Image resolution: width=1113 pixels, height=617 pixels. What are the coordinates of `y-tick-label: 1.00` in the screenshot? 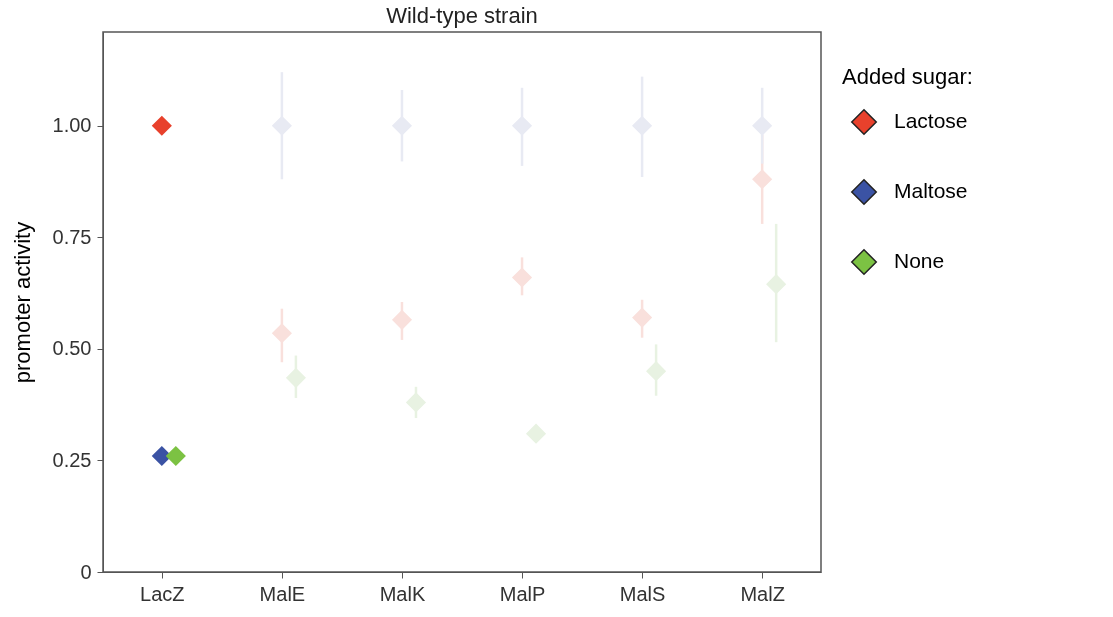 It's located at (72, 125).